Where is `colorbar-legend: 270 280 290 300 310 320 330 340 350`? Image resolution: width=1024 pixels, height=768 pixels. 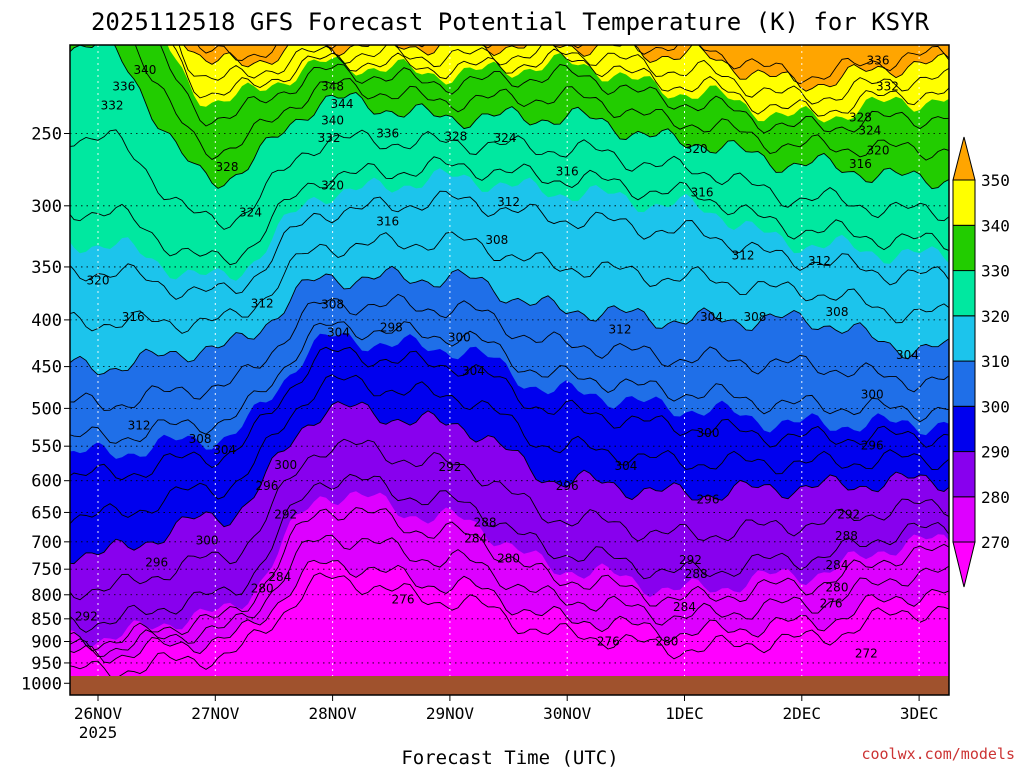
colorbar-legend: 270 280 290 300 310 320 330 340 350 is located at coordinates (981, 362).